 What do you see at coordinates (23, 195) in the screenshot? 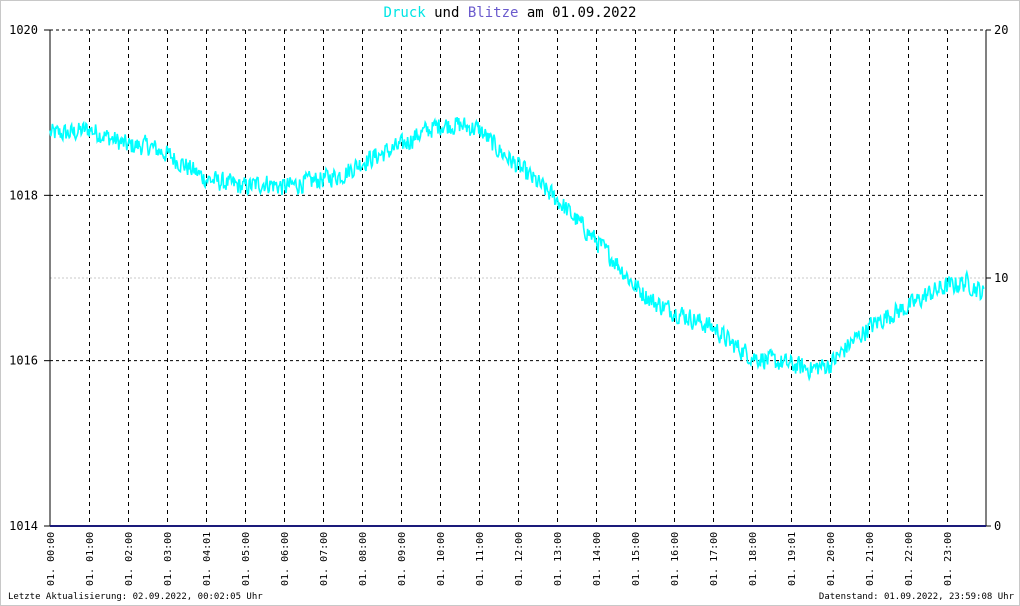
I see `y-left-tick-label: 1018` at bounding box center [23, 195].